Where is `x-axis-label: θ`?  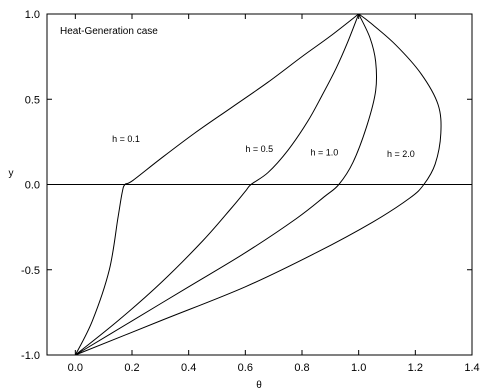 x-axis-label: θ is located at coordinates (259, 385).